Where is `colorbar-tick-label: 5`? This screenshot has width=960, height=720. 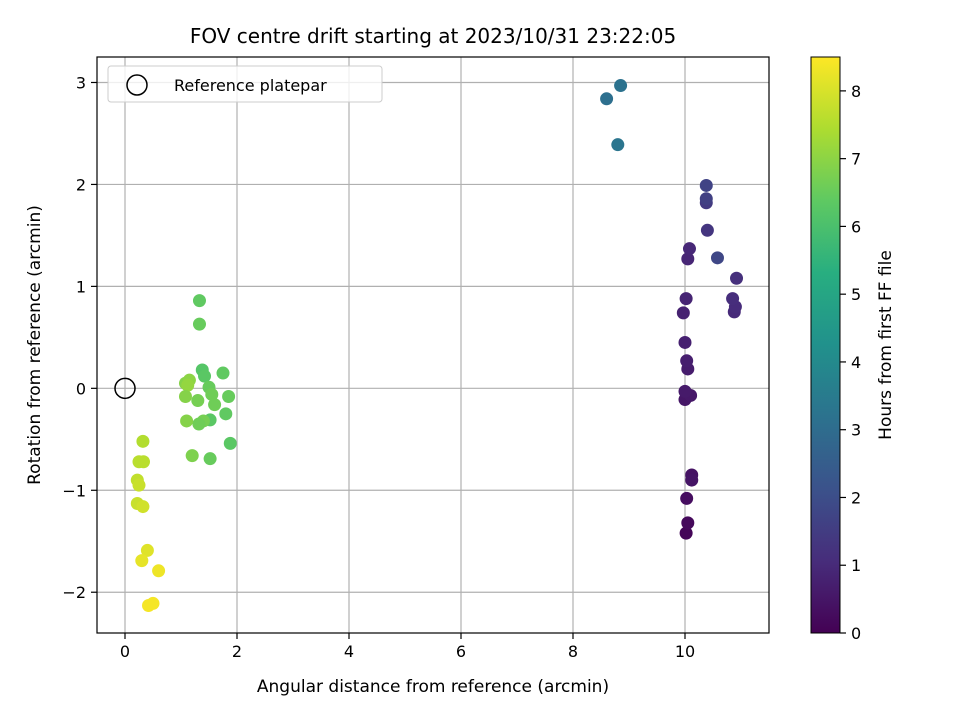 colorbar-tick-label: 5 is located at coordinates (856, 294).